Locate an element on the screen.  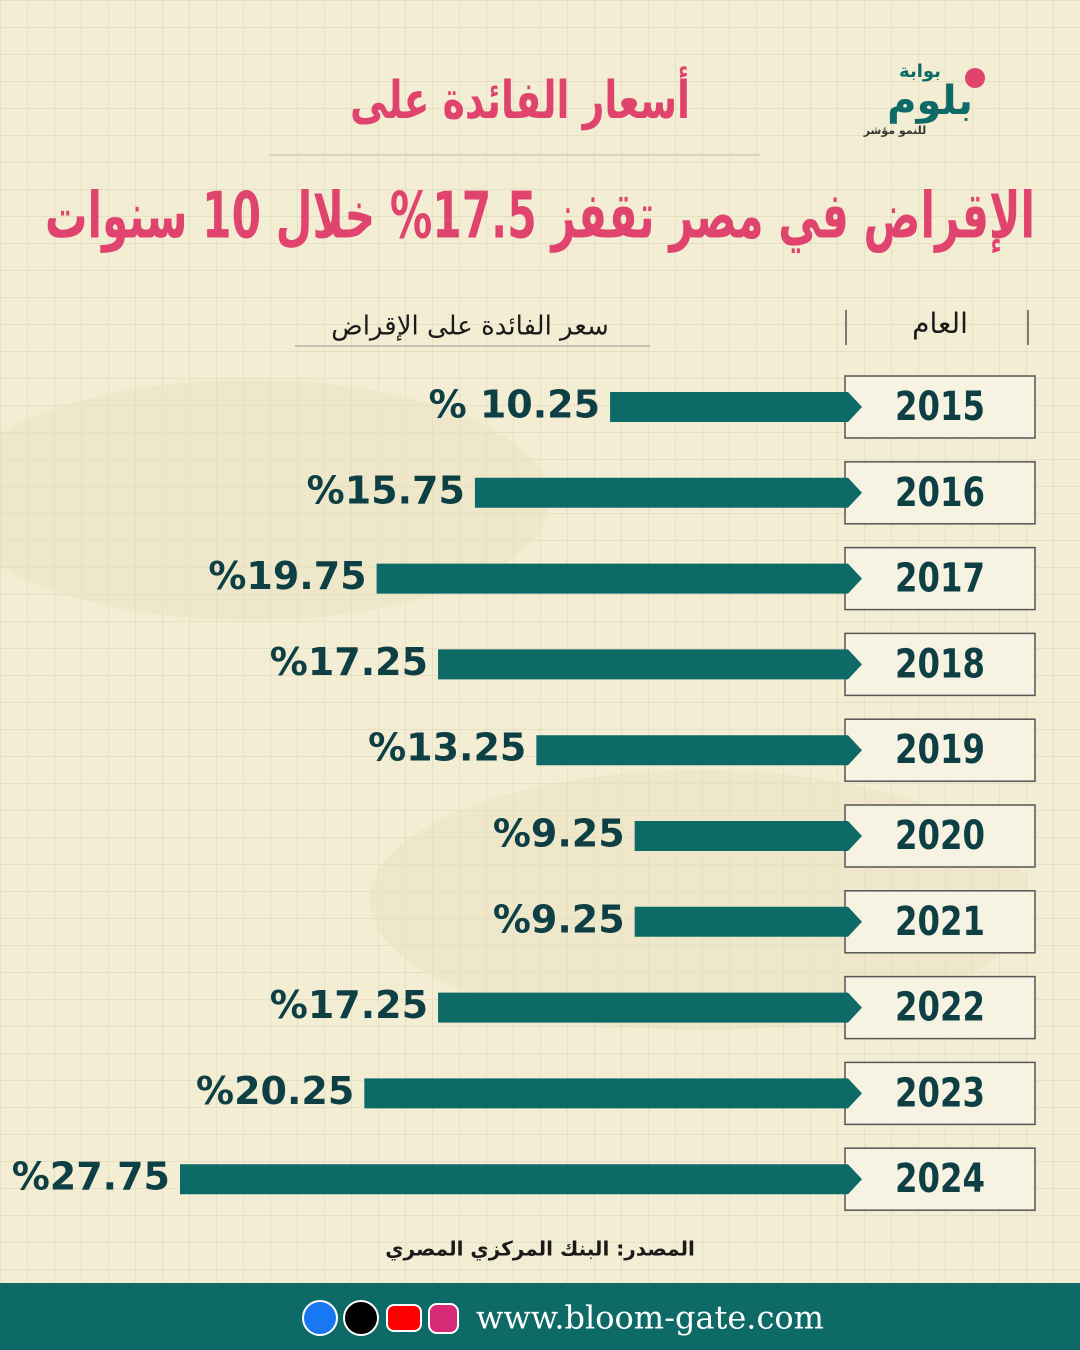
logo-top: بوابة is located at coordinates (920, 71).